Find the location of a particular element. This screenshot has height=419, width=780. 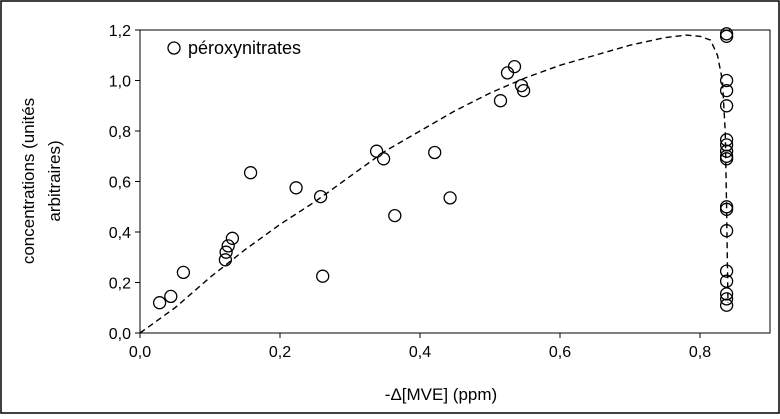

legend: péroxynitrates is located at coordinates (234, 48).